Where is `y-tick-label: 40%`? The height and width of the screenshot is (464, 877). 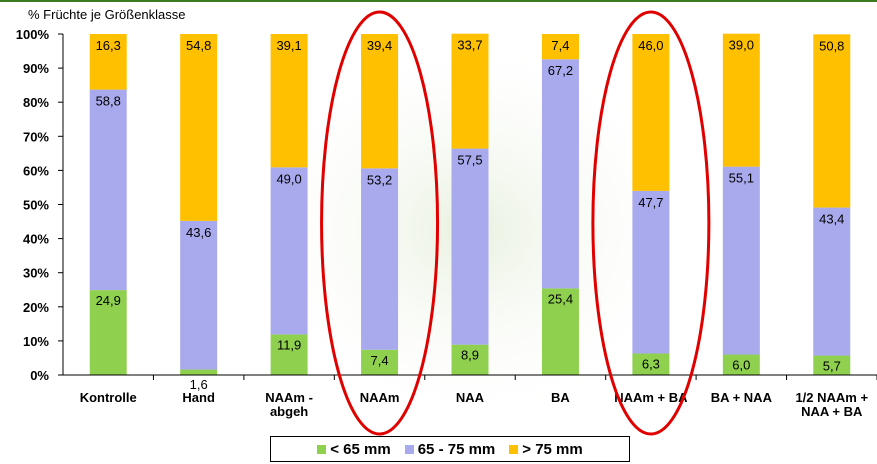
y-tick-label: 40% is located at coordinates (36, 239).